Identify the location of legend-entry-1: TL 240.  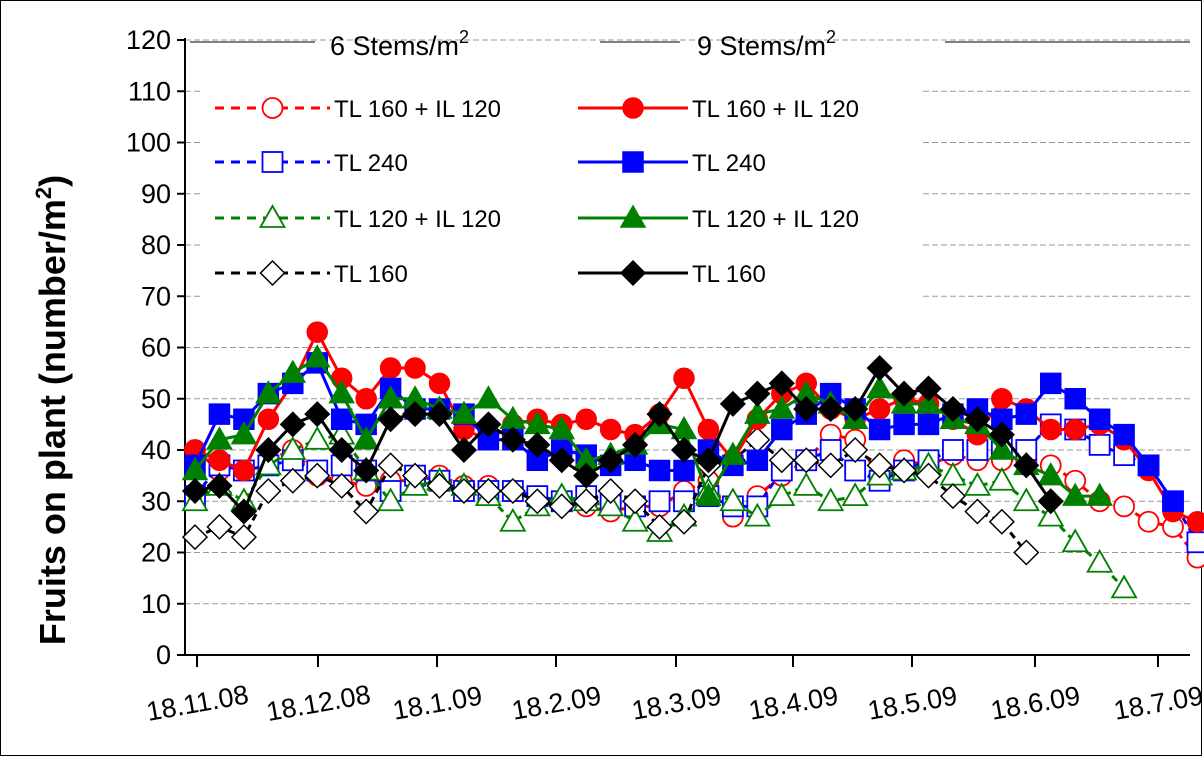
(311, 163).